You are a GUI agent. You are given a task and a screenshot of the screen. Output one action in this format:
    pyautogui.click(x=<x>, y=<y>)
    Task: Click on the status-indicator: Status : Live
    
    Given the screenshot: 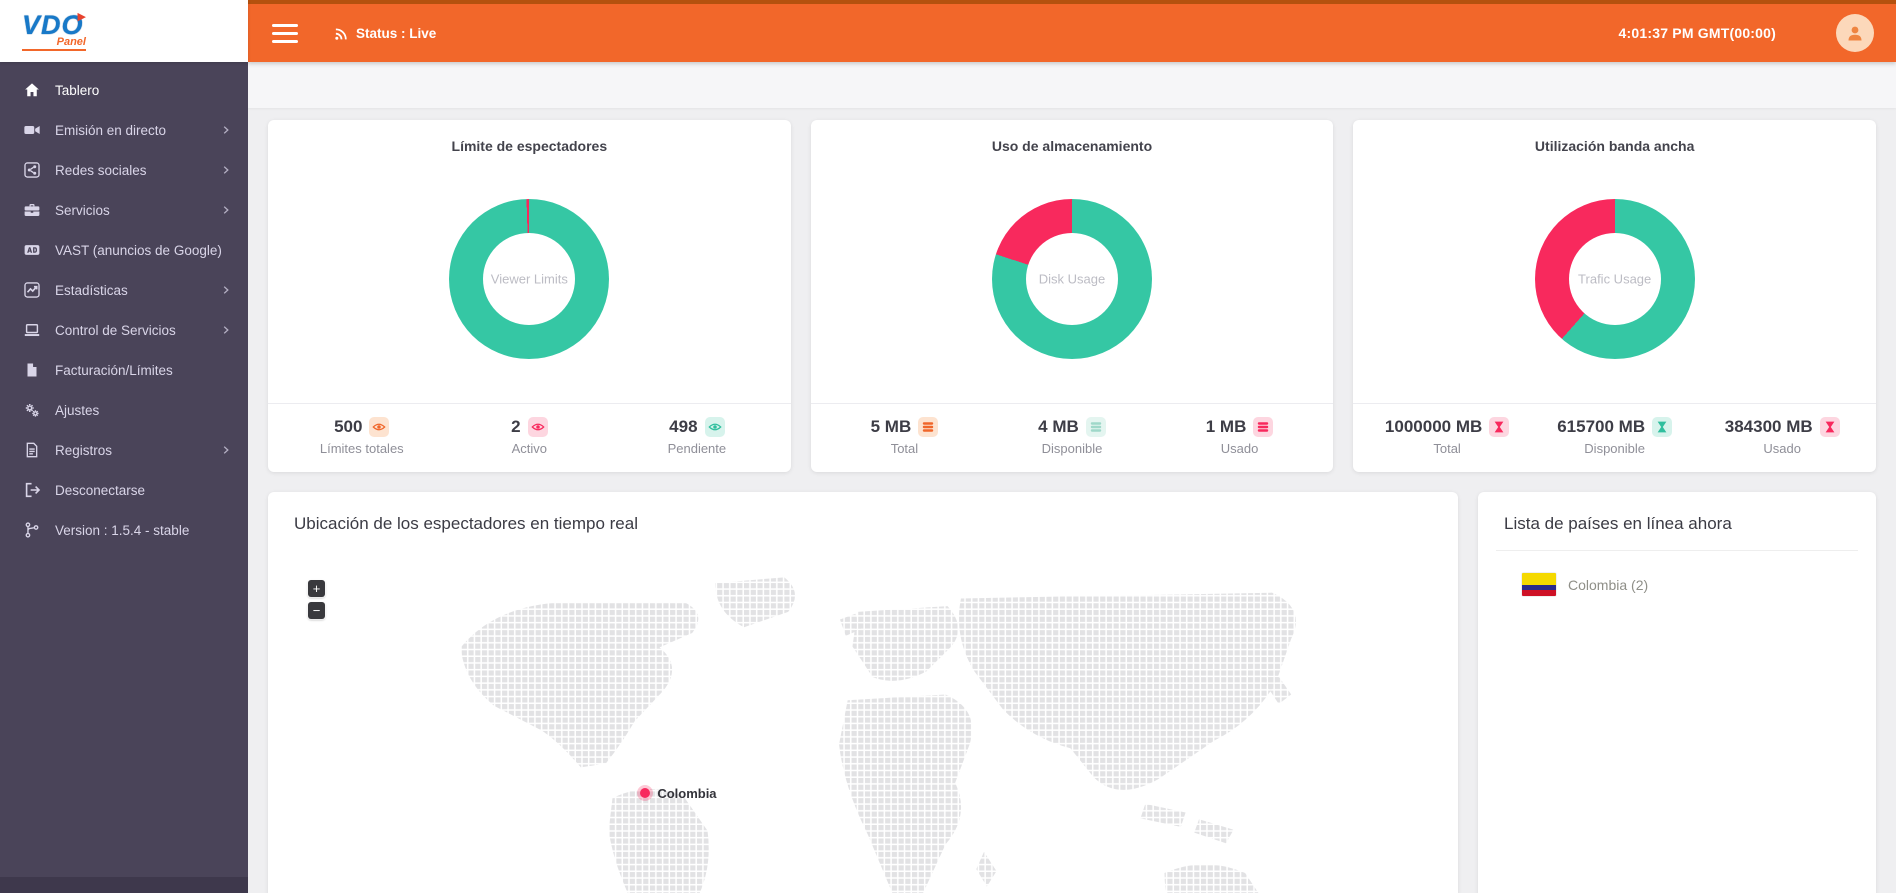 What is the action you would take?
    pyautogui.click(x=385, y=33)
    